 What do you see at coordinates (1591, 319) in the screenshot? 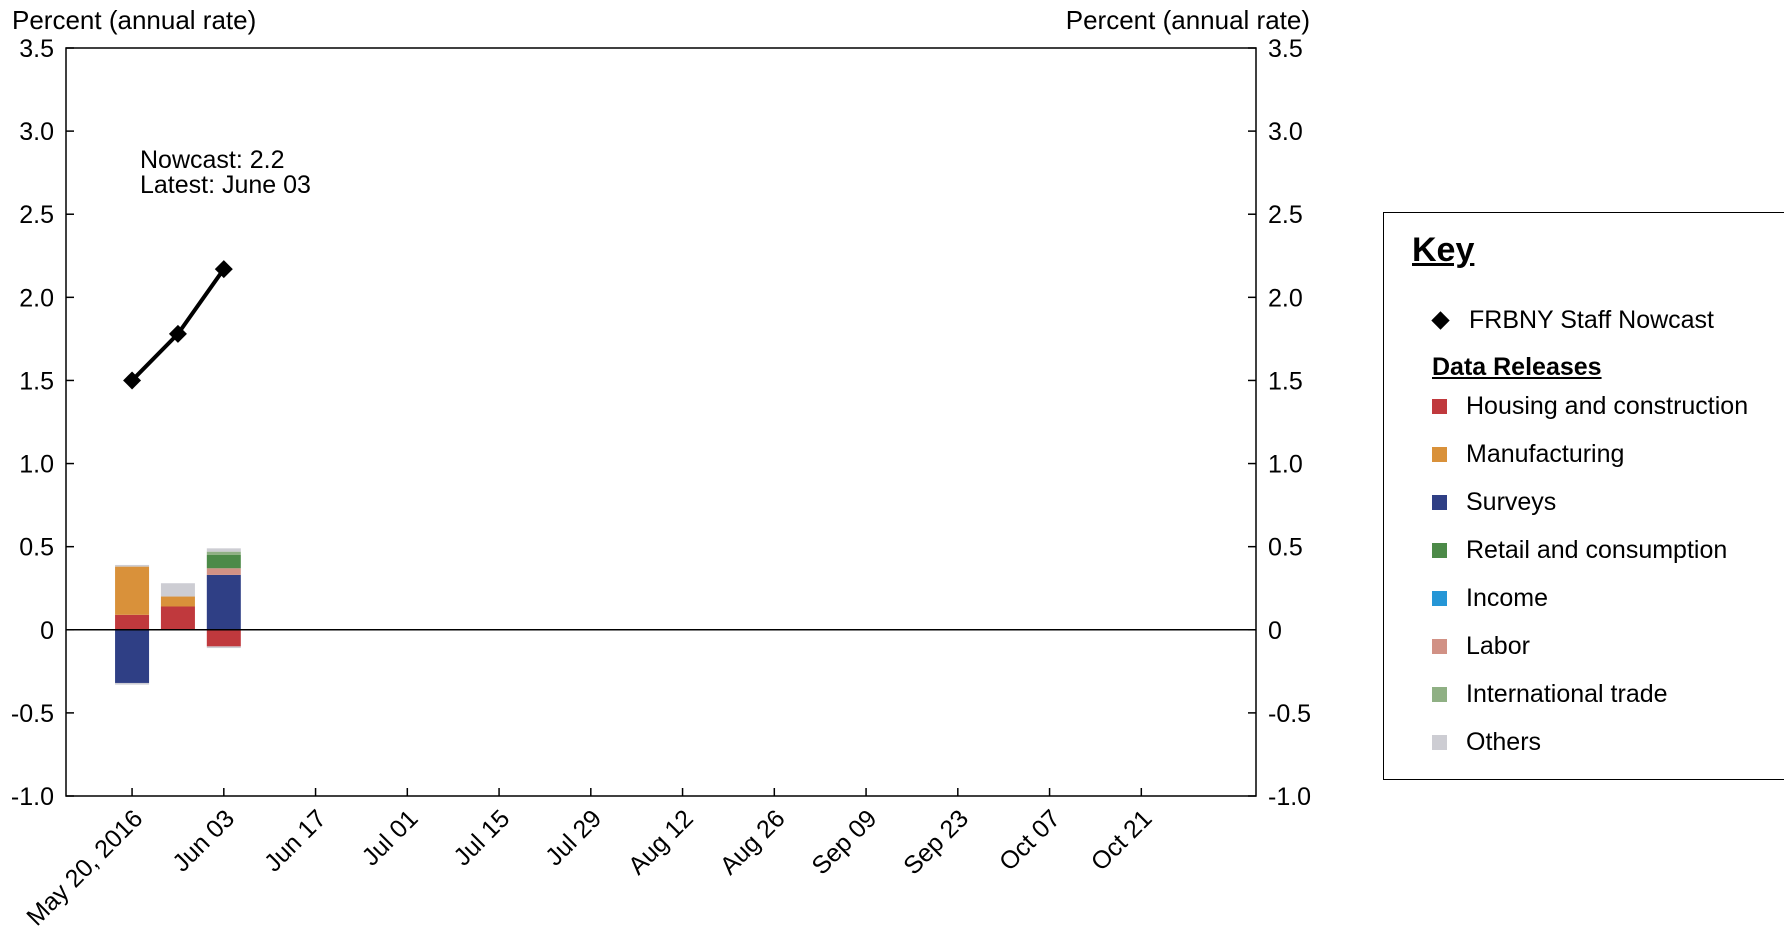
I see `legend-label: FRBNY Staff Nowcast` at bounding box center [1591, 319].